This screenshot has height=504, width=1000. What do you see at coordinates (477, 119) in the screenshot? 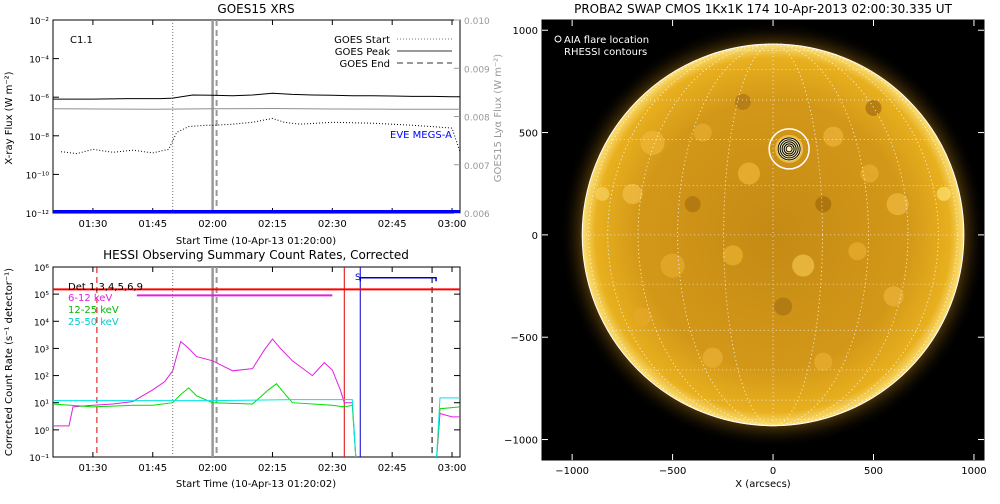
I see `goes-y2-tick-label: 0.008` at bounding box center [477, 119].